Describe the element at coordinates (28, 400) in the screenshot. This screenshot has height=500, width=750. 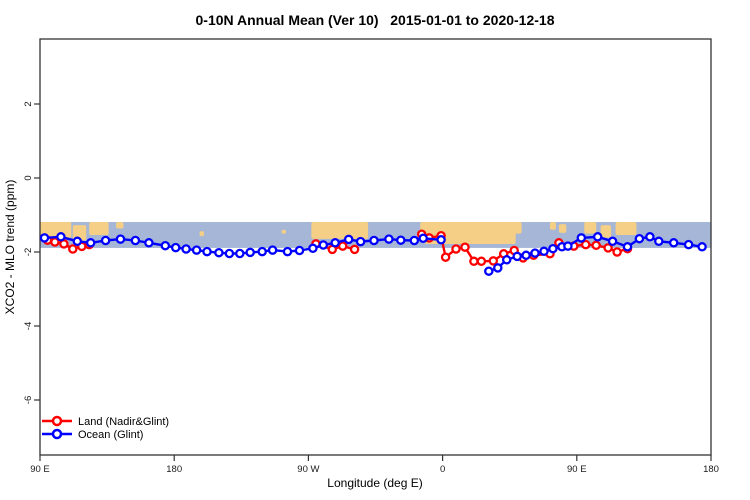
I see `y-tick-label: -6` at that location.